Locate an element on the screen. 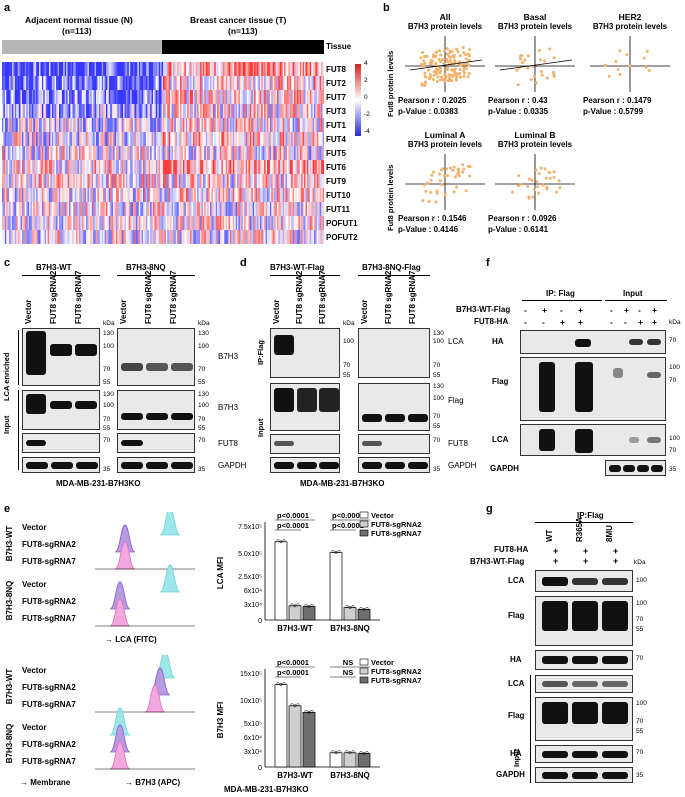 This screenshot has width=685, height=797. g-ip-line is located at coordinates (584, 522).